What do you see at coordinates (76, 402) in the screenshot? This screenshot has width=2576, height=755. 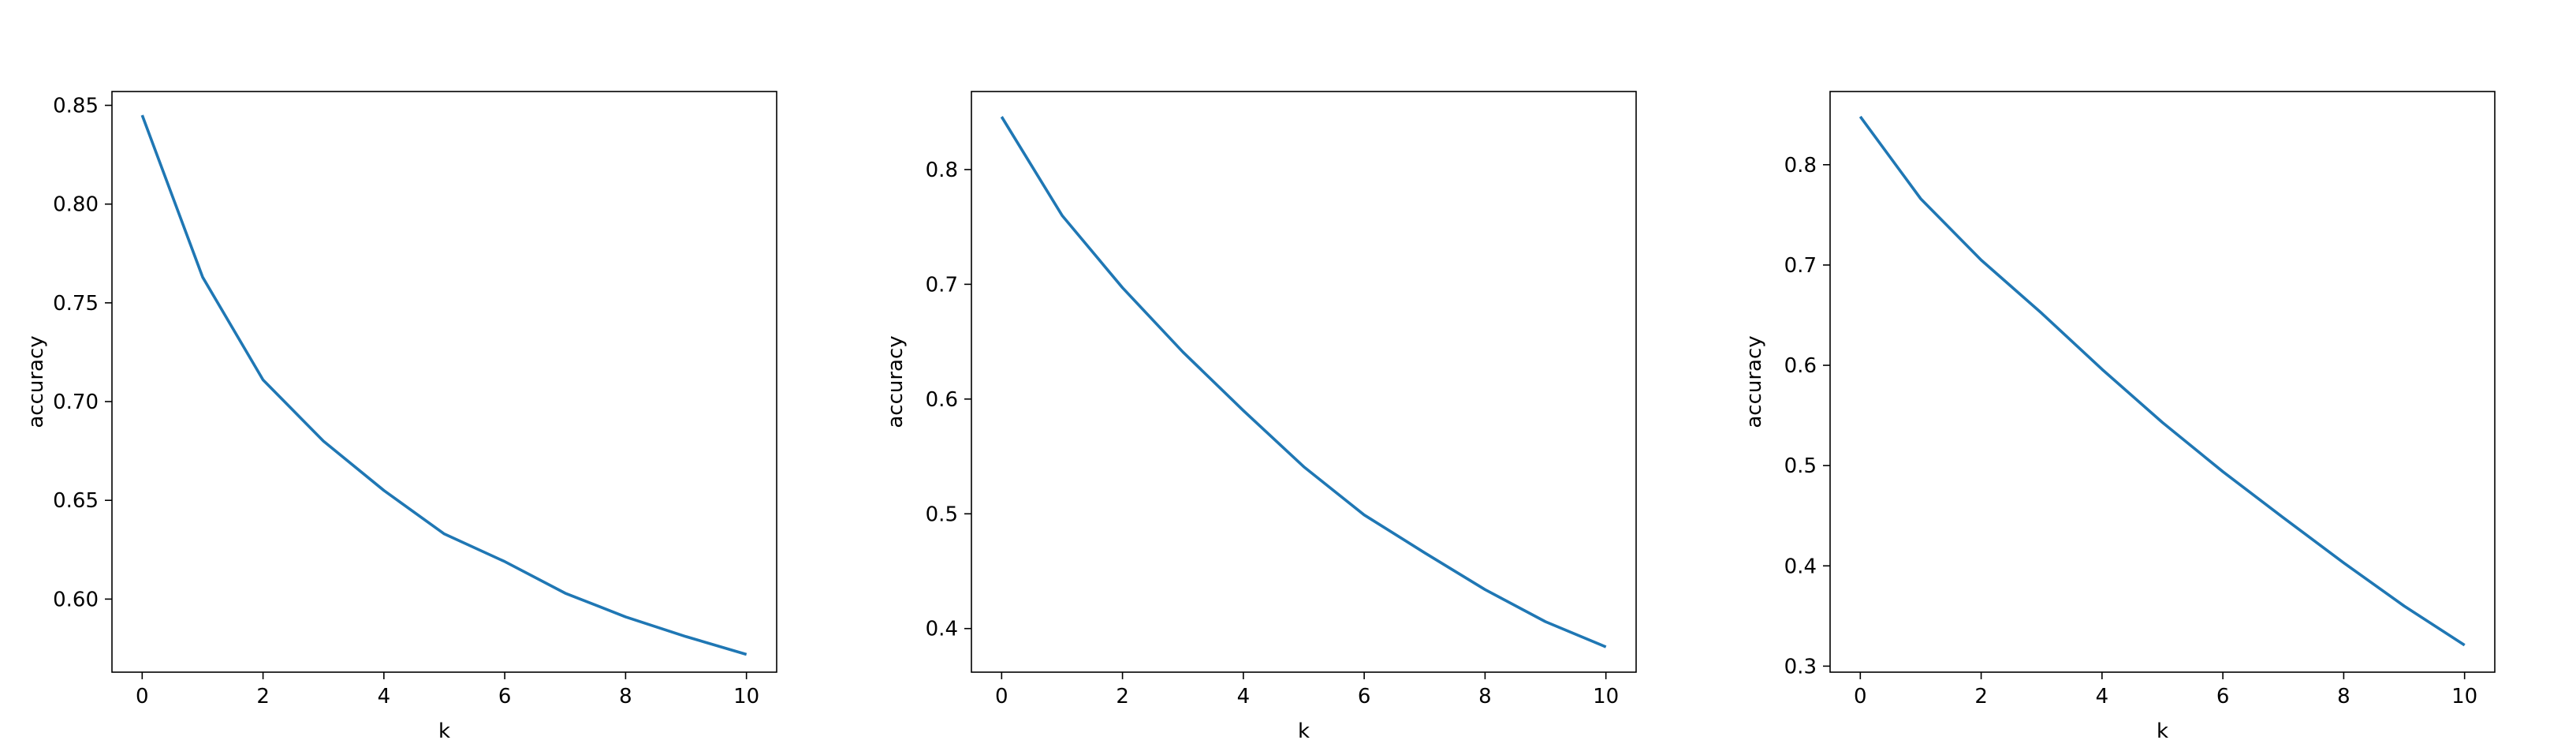 I see `y-tick-label: 0.70` at bounding box center [76, 402].